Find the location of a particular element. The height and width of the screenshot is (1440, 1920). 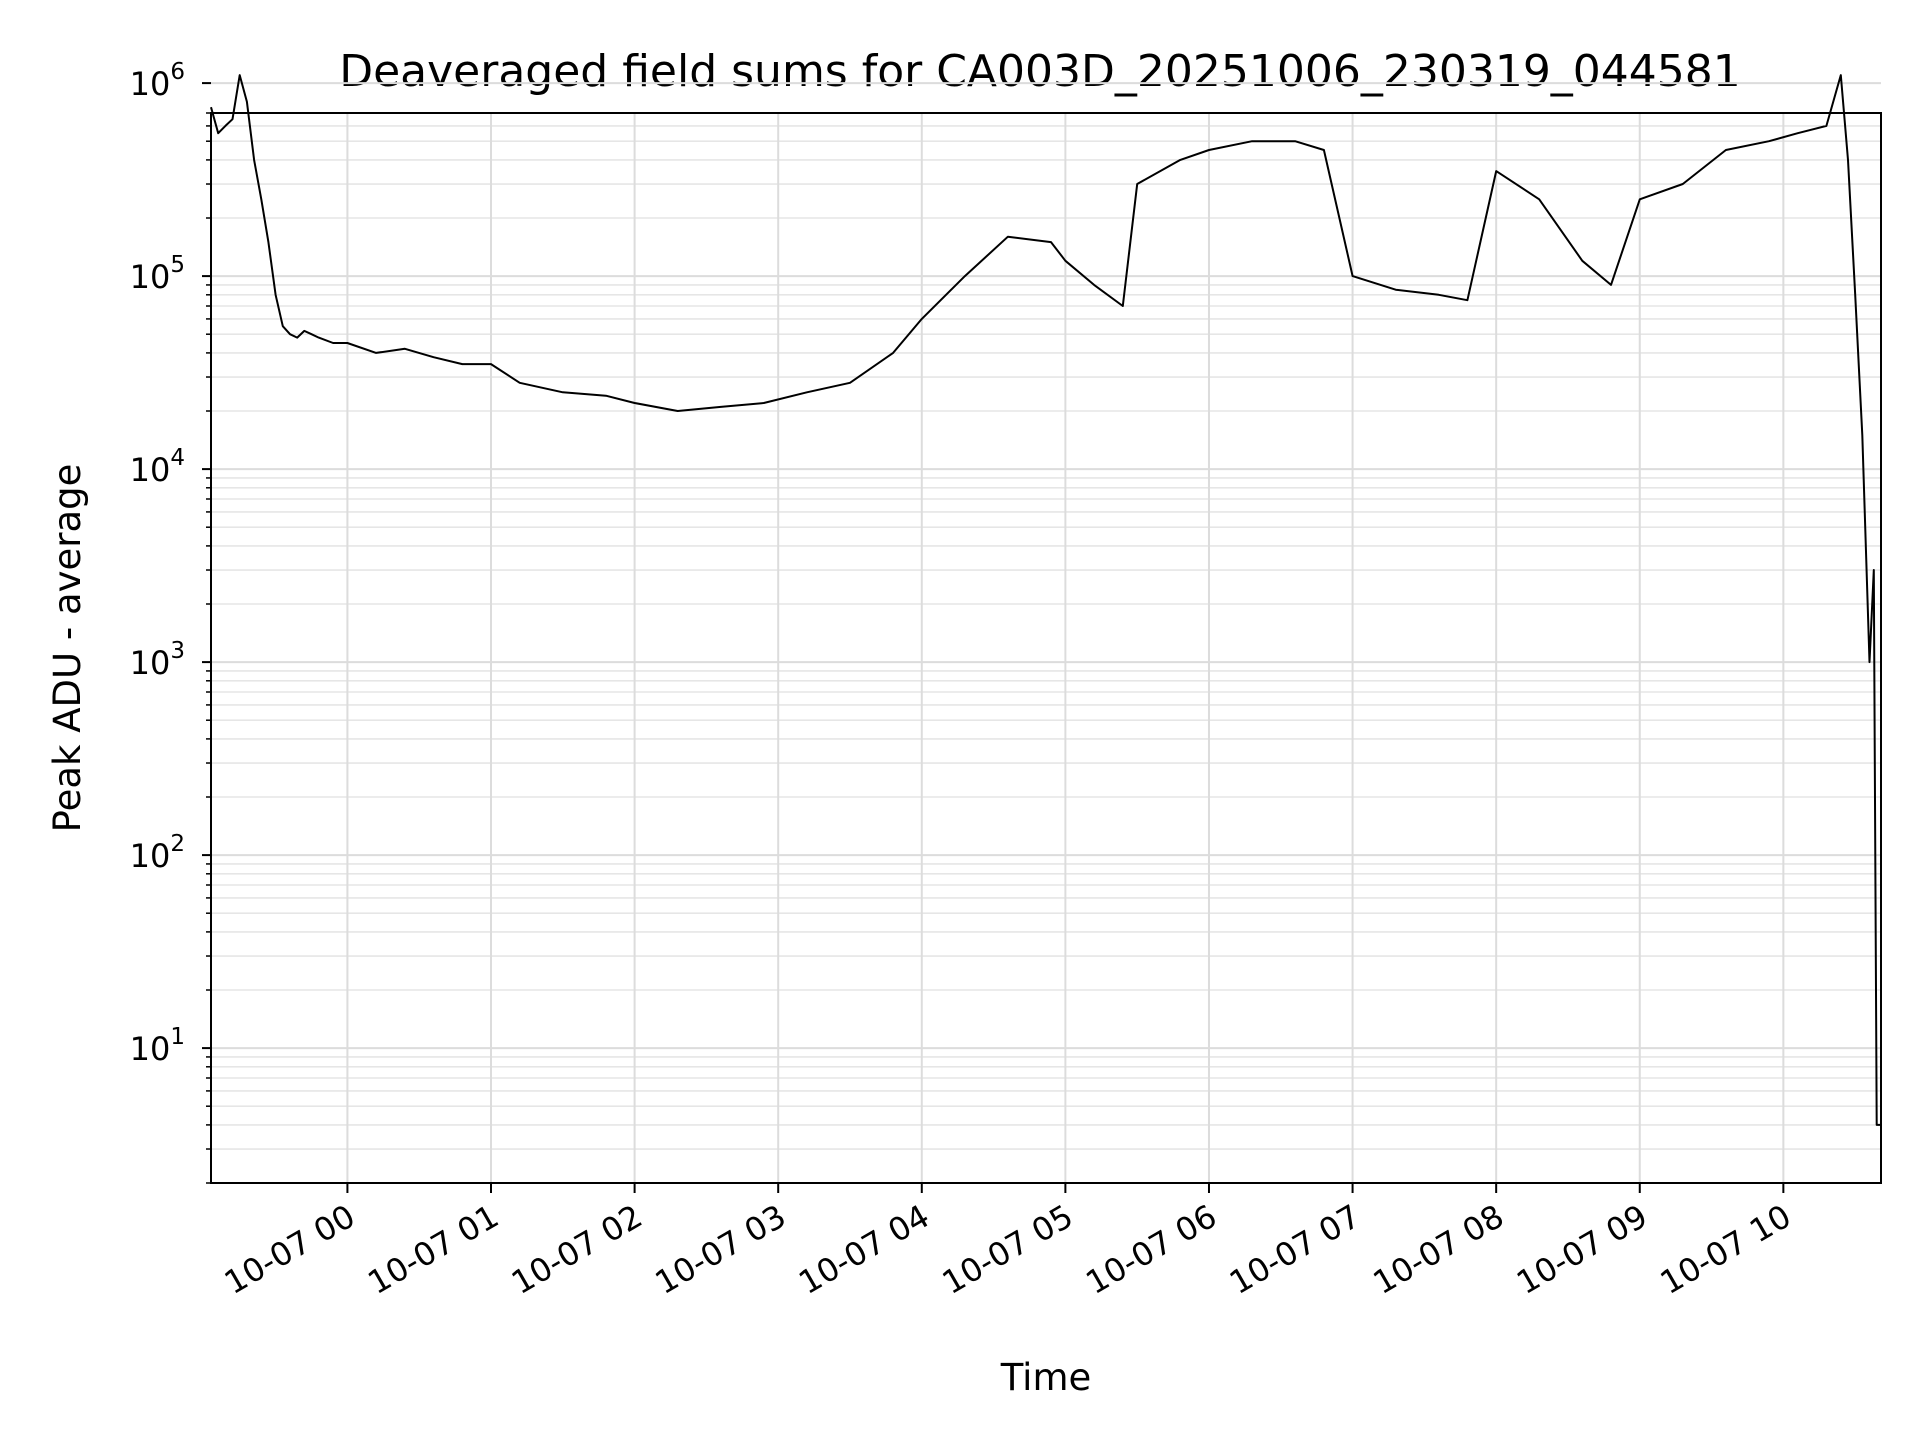

x-tick-label: 10-07 10 is located at coordinates (1726, 1249).